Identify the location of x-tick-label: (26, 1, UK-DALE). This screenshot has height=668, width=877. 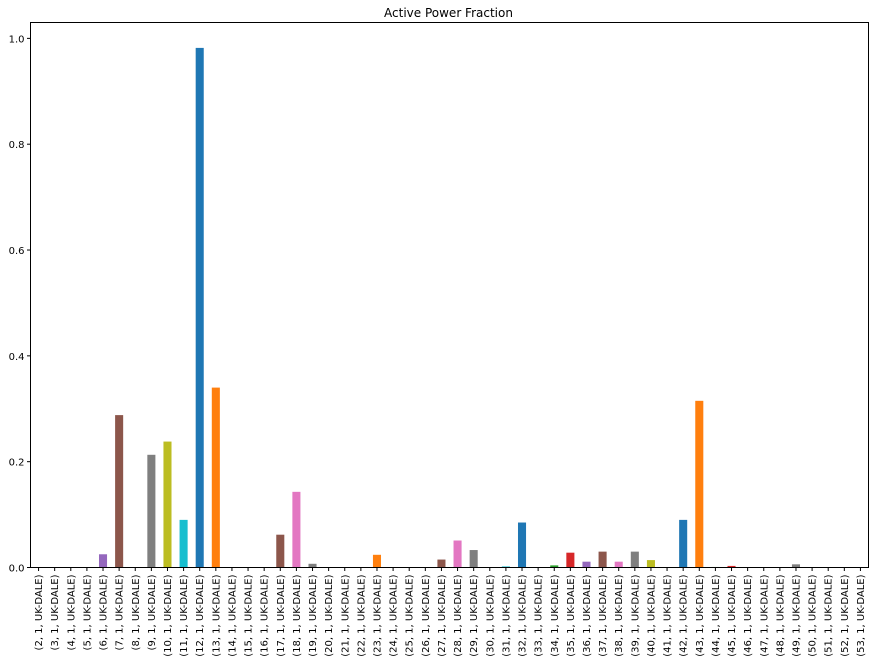
(426, 615).